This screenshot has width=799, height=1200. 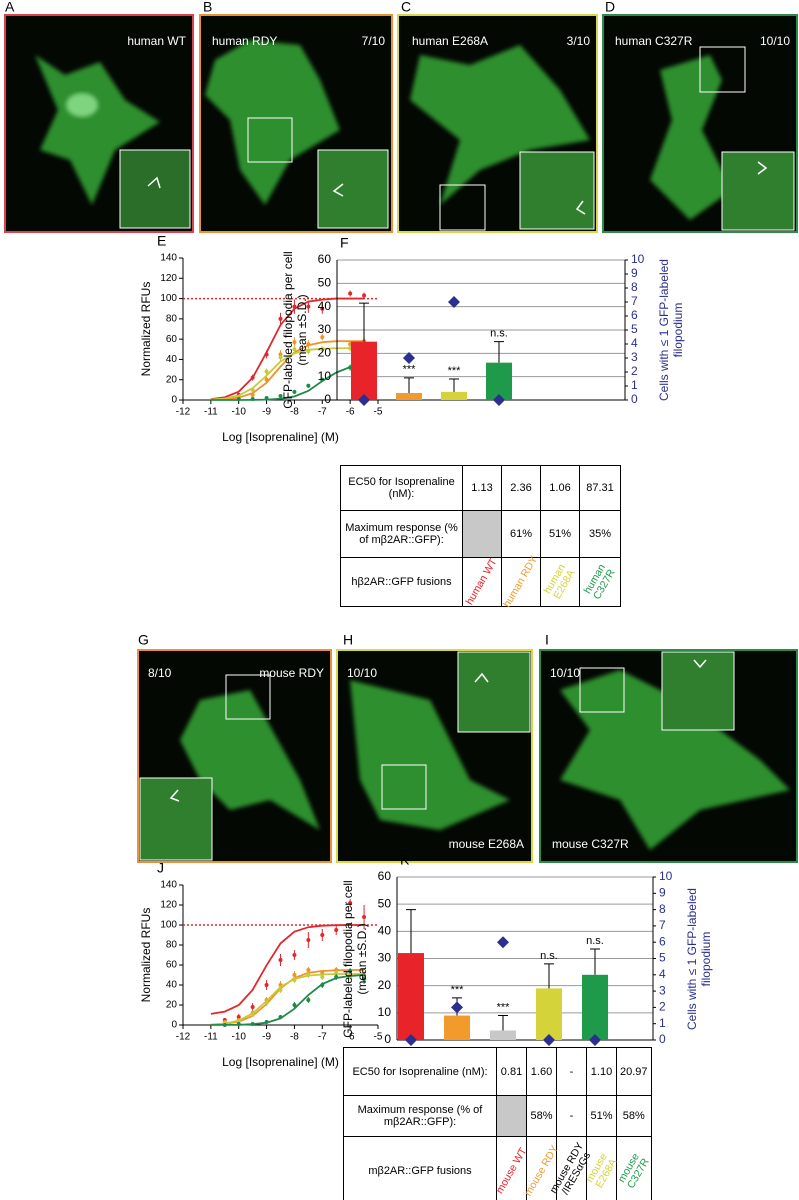 I want to click on y-tick-label: 10, so click(x=325, y=376).